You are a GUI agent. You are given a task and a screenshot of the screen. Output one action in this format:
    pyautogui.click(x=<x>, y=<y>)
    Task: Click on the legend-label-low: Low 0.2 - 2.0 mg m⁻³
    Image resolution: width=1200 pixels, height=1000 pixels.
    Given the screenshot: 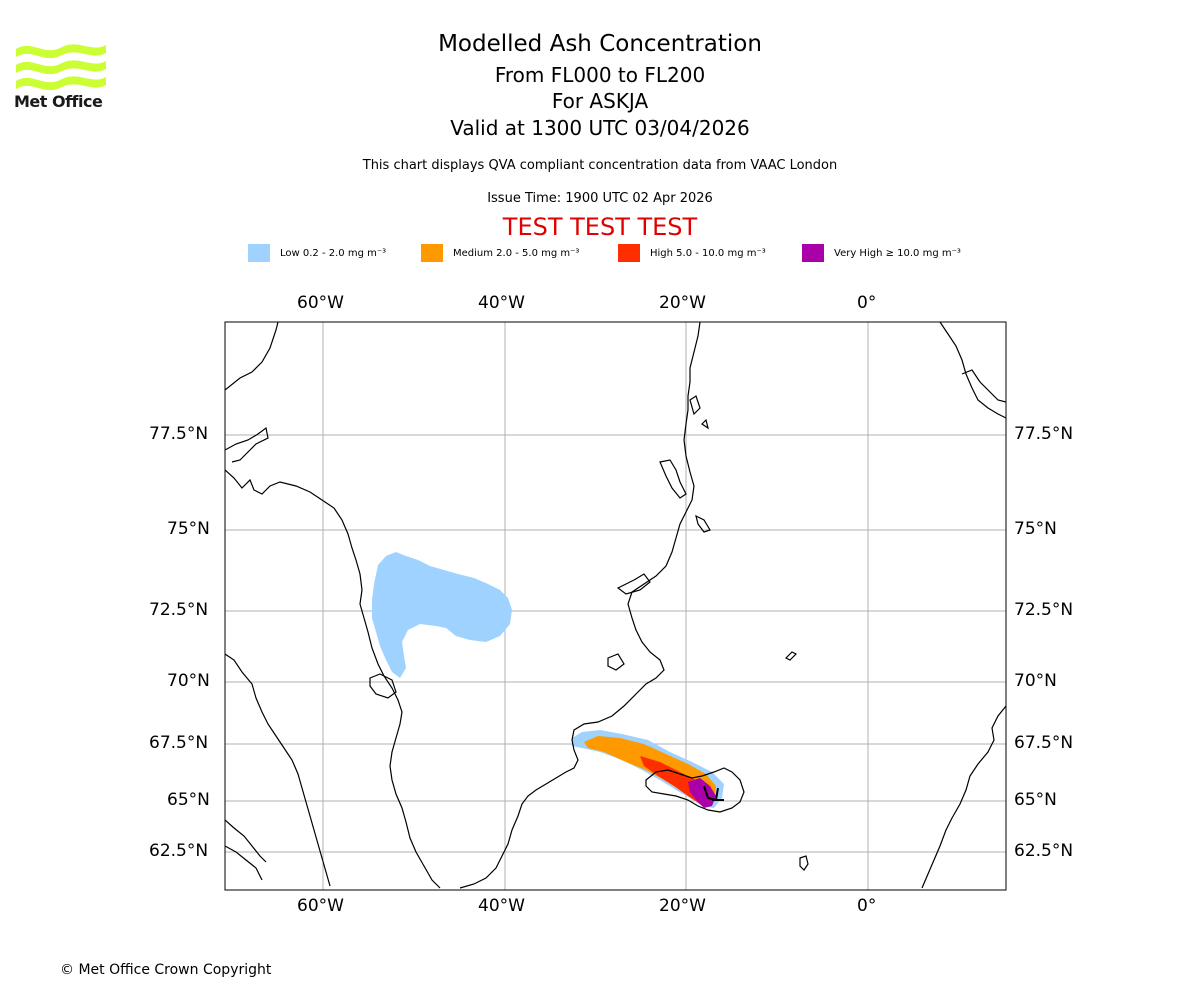 What is the action you would take?
    pyautogui.click(x=333, y=253)
    